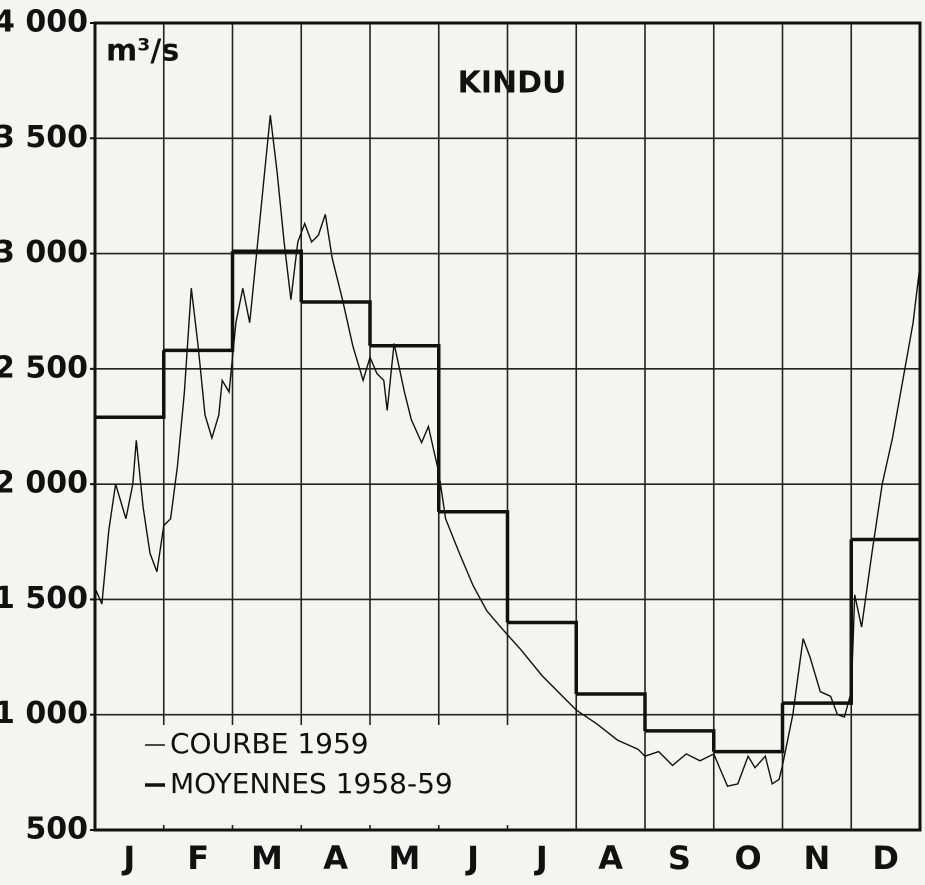  Describe the element at coordinates (748, 858) in the screenshot. I see `x-tick-label: O` at that location.